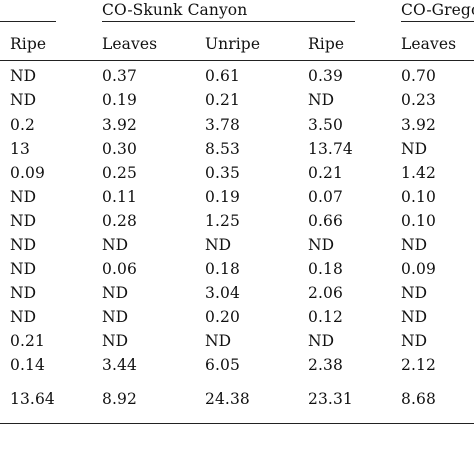 The height and width of the screenshot is (474, 474). What do you see at coordinates (325, 365) in the screenshot?
I see `table-cell: 2.38` at bounding box center [325, 365].